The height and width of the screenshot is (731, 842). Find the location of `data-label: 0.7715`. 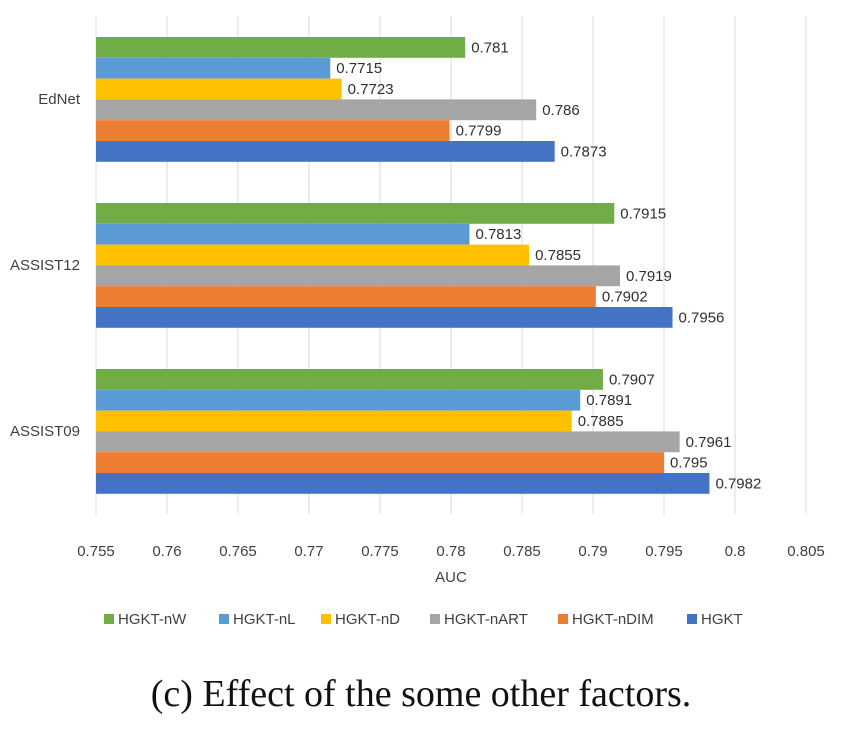

data-label: 0.7715 is located at coordinates (359, 68).